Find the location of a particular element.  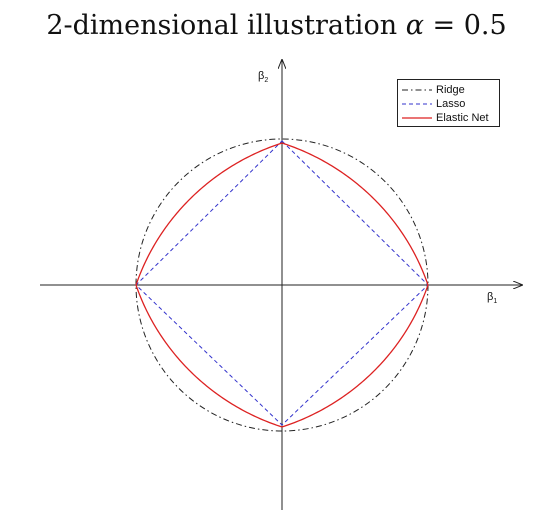

y-axis-label: β2 is located at coordinates (263, 77).